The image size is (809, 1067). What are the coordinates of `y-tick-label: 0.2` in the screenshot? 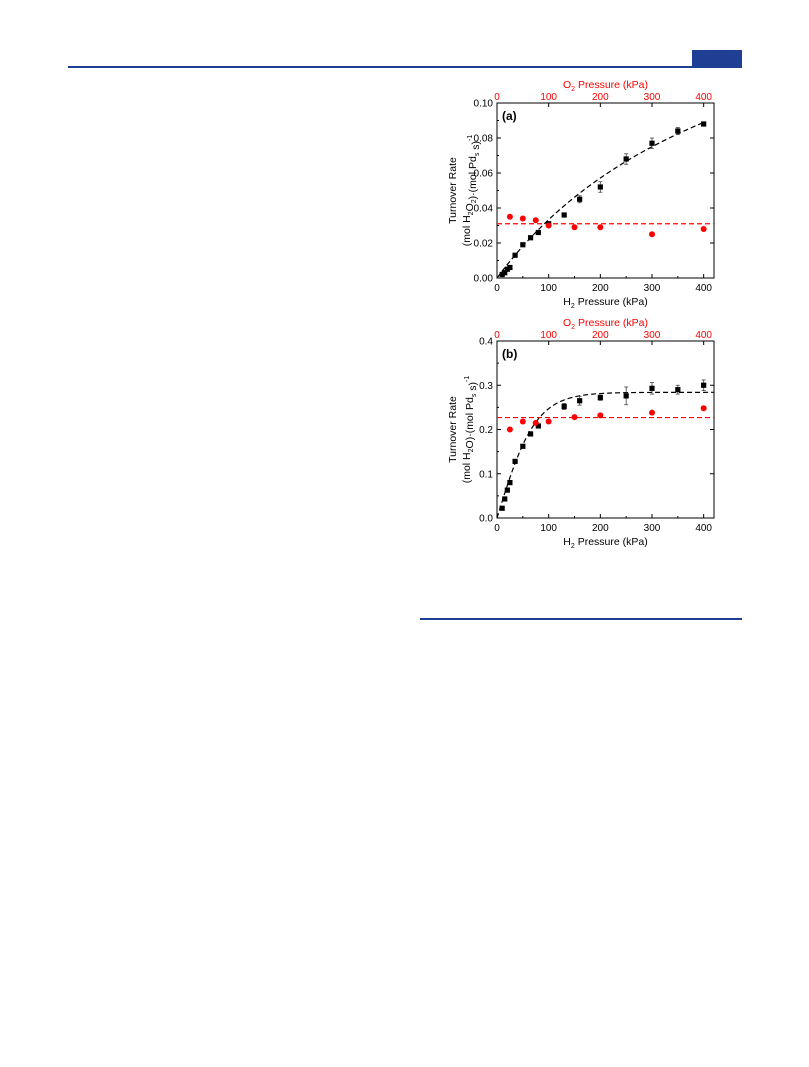 It's located at (486, 430).